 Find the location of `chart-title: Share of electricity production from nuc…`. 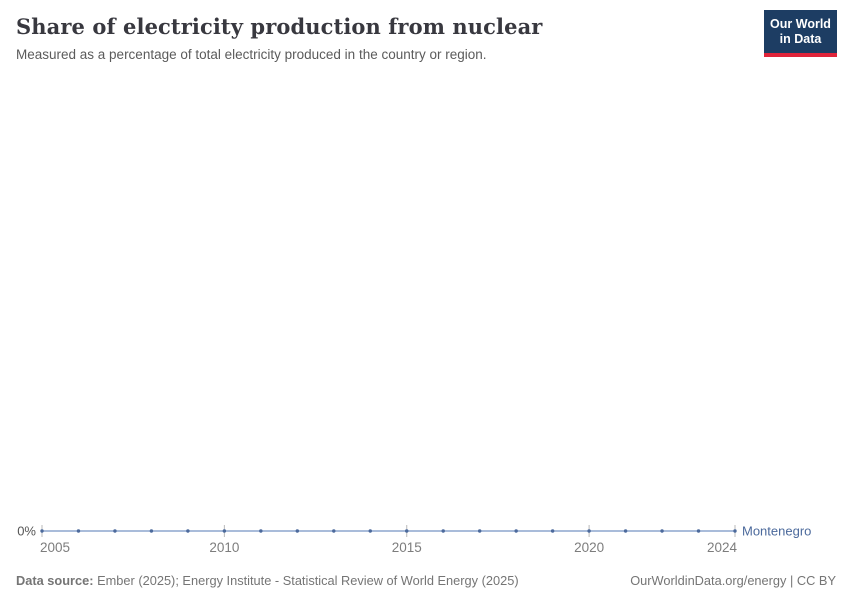

chart-title: Share of electricity production from nuc… is located at coordinates (279, 26).